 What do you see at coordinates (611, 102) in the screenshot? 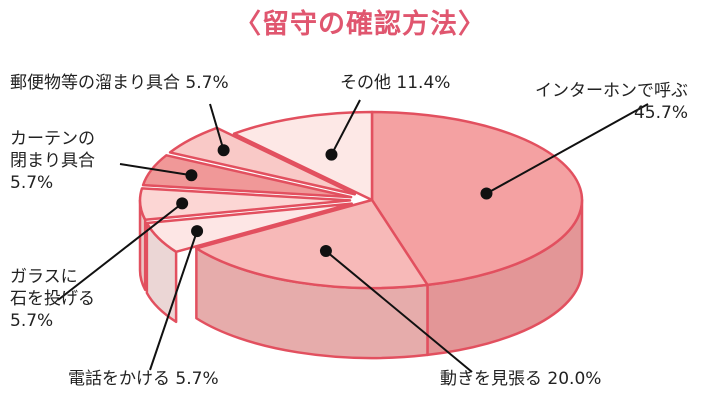
I see `label-intercom: インターホンで呼ぶ 45.7%` at bounding box center [611, 102].